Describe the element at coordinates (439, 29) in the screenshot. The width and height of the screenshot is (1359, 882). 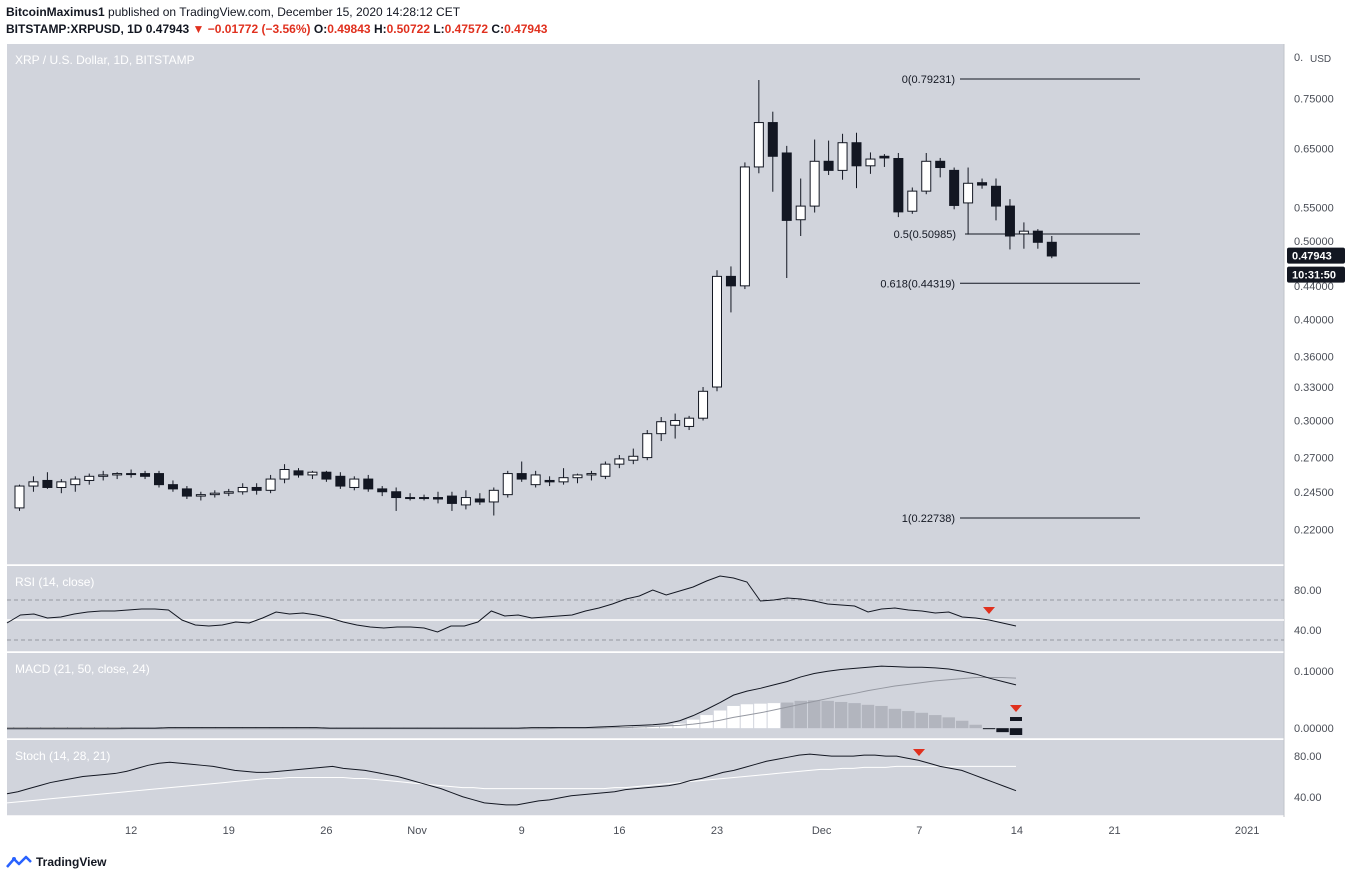
I see `low-label: L:` at that location.